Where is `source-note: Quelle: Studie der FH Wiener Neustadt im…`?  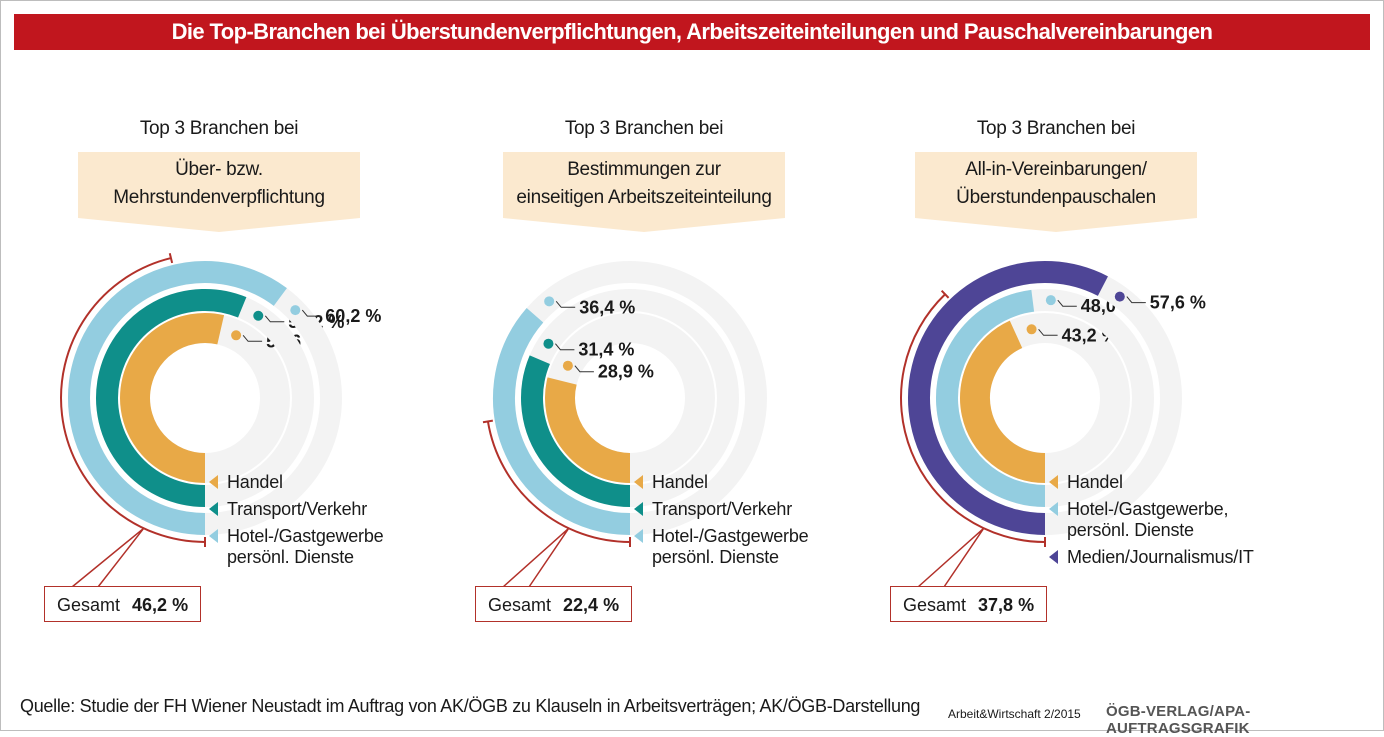 source-note: Quelle: Studie der FH Wiener Neustadt im… is located at coordinates (470, 706).